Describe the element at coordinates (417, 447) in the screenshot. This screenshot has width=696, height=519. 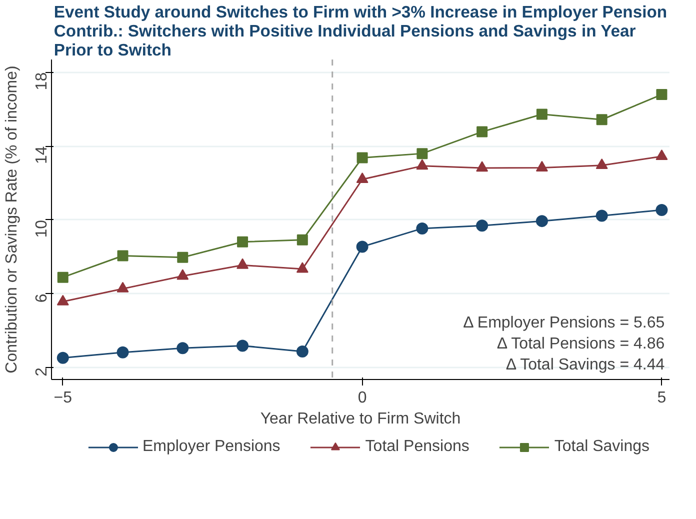
I see `legend-label: Total Pensions` at that location.